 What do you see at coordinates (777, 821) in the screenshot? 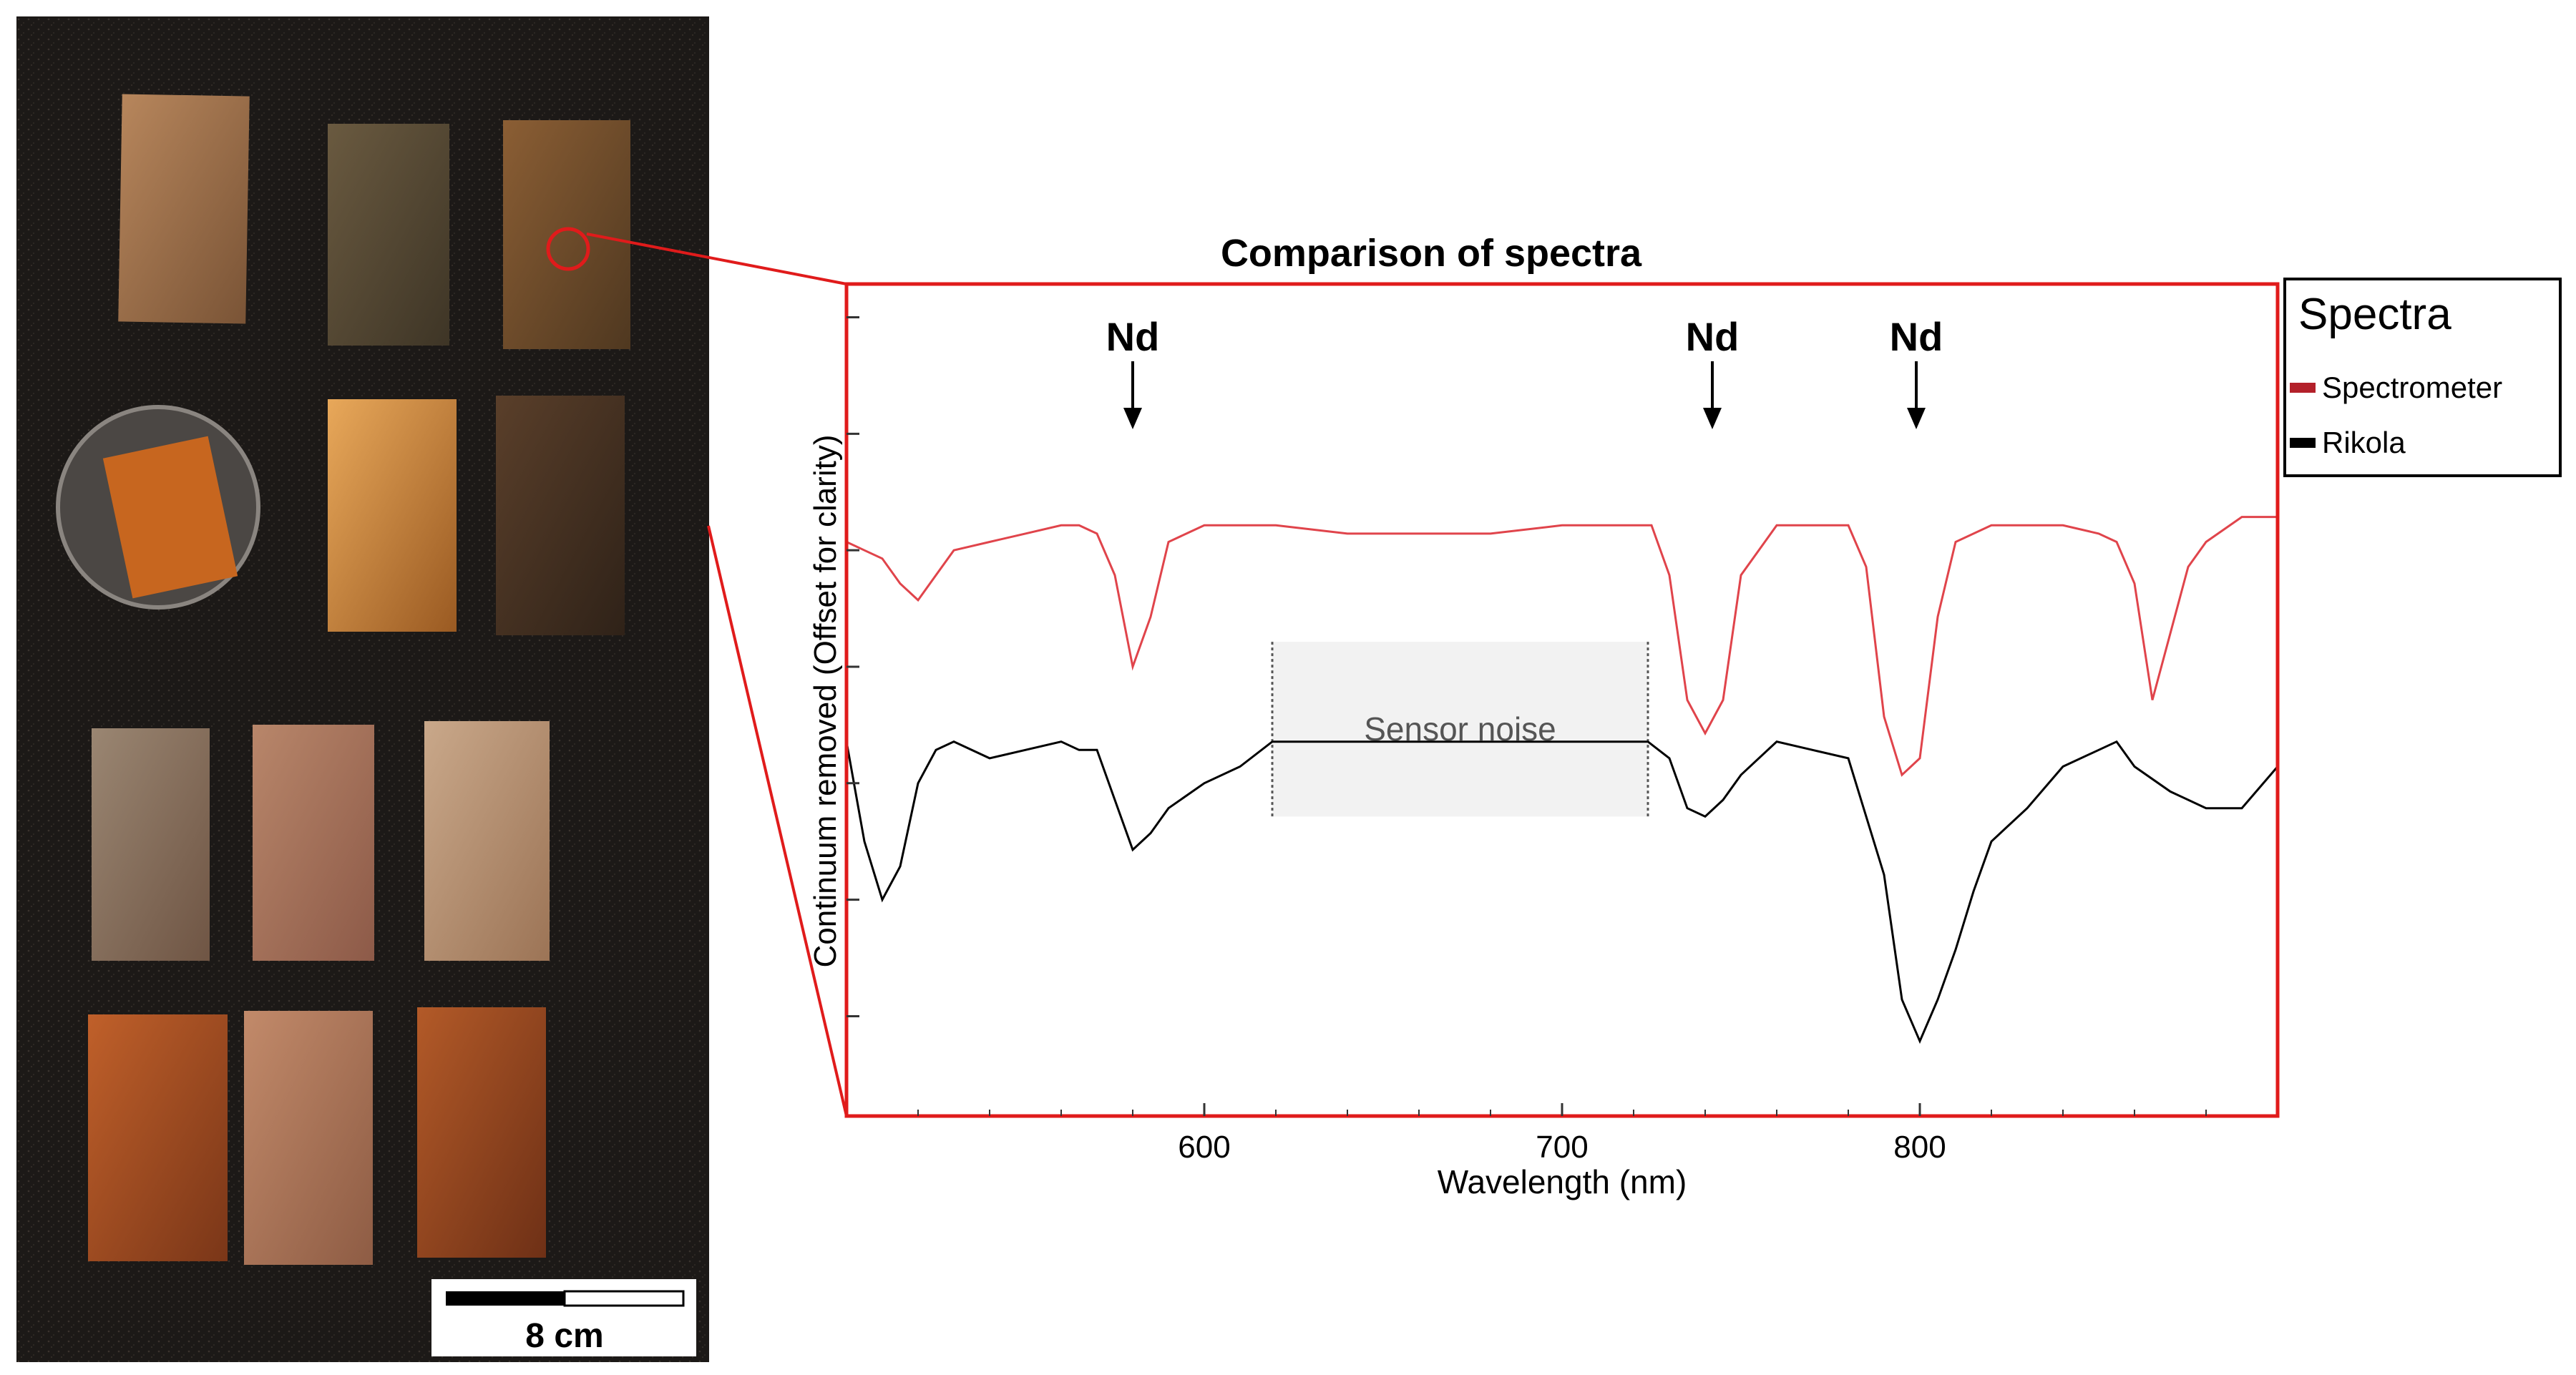
I see `zoom-connector-bottom` at bounding box center [777, 821].